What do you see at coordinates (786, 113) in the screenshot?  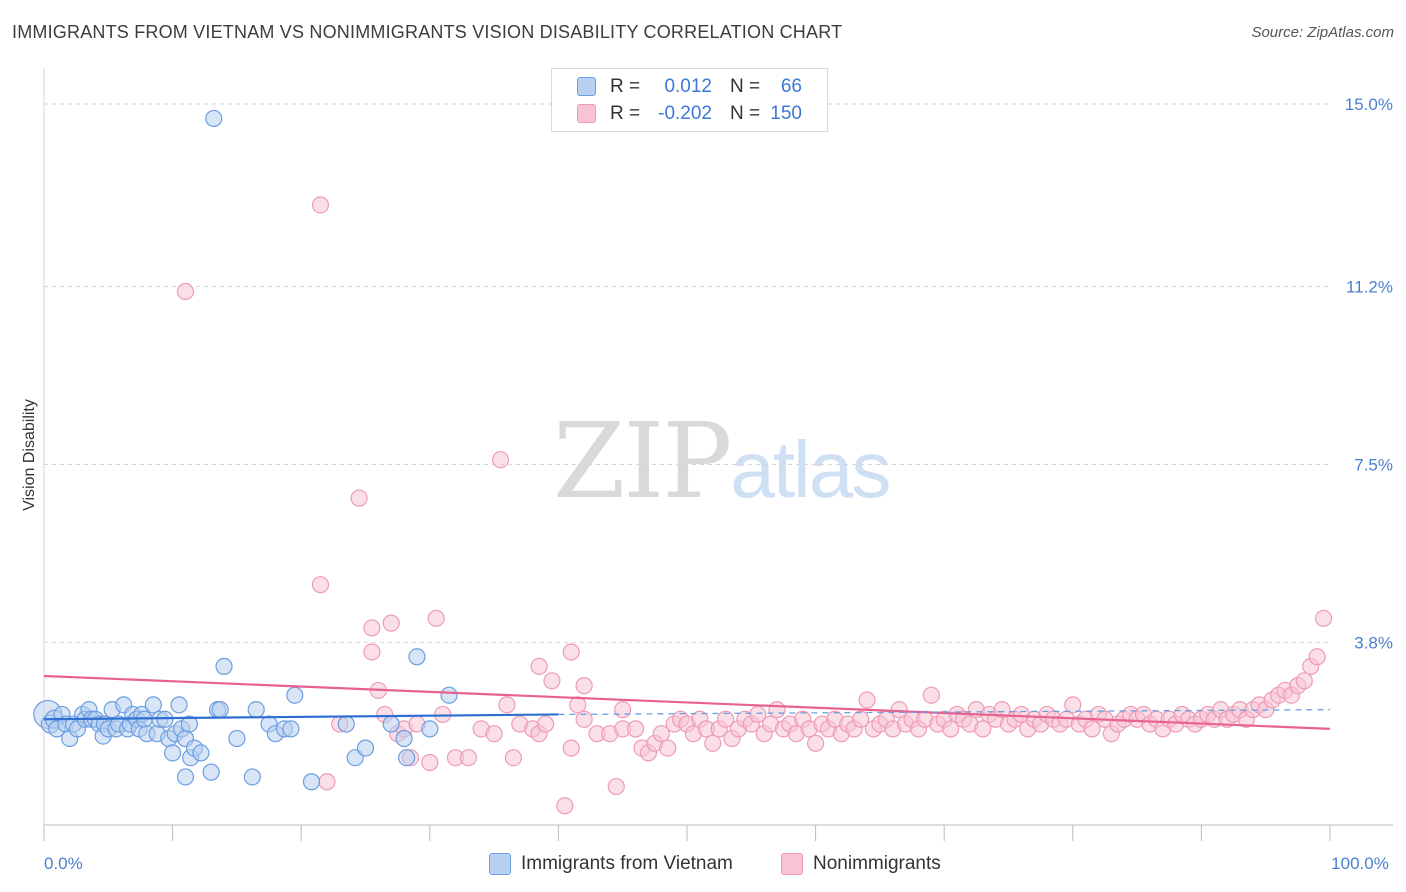 I see `legend-n-value: 150` at bounding box center [786, 113].